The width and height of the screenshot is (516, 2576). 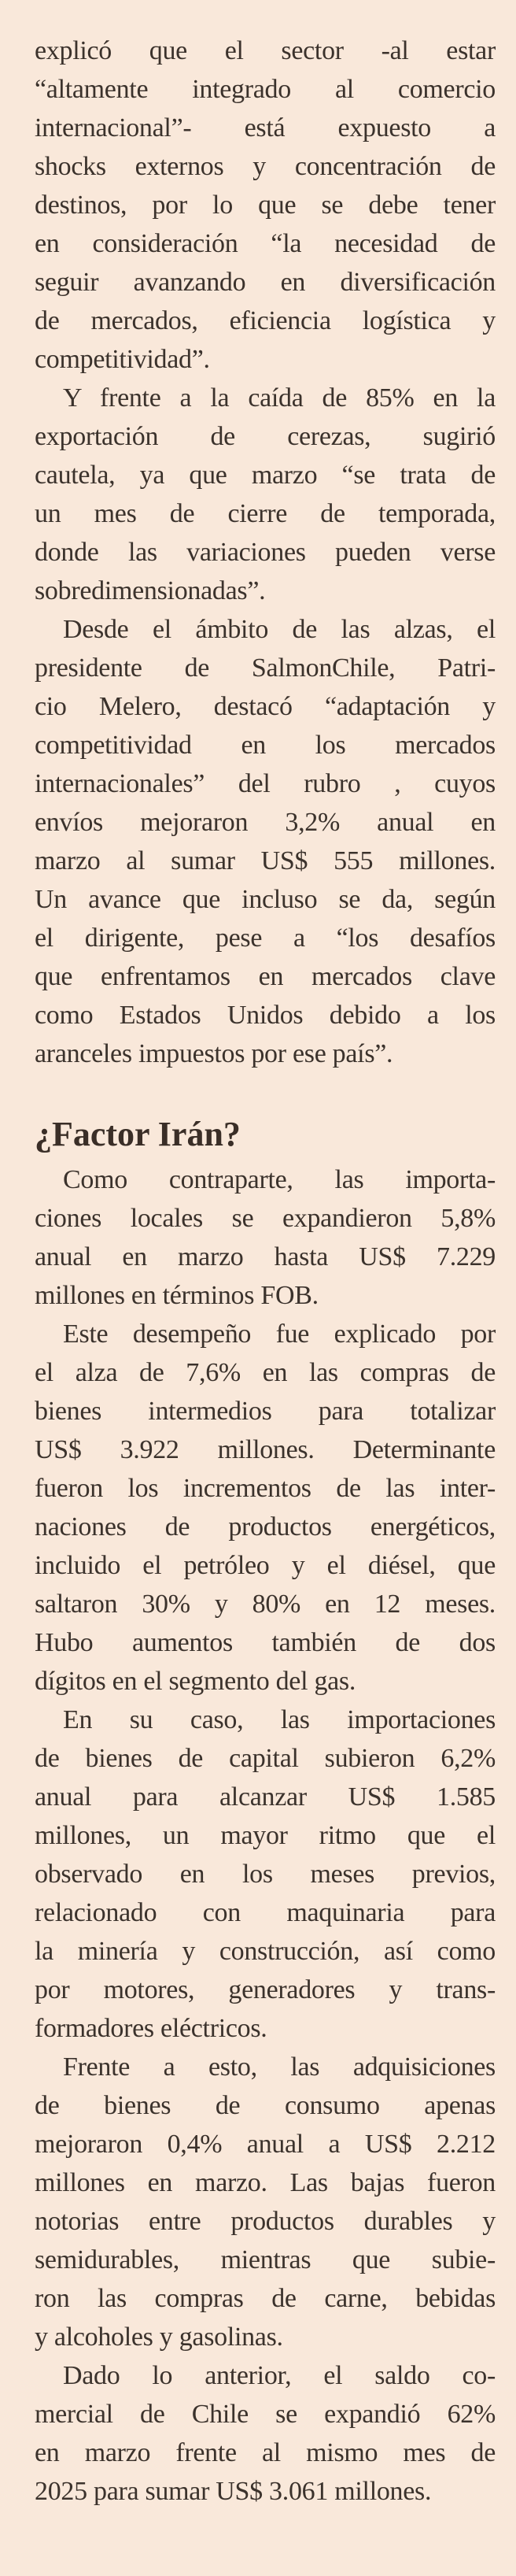 I want to click on text-line: seguir avanzando en diversificación, so click(x=265, y=282).